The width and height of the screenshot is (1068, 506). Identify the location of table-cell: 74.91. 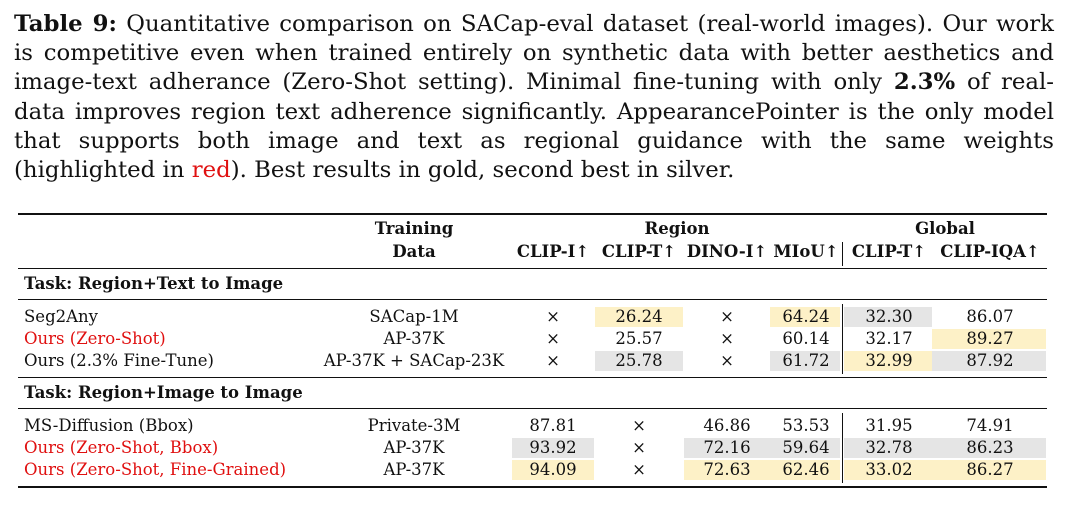
(990, 425).